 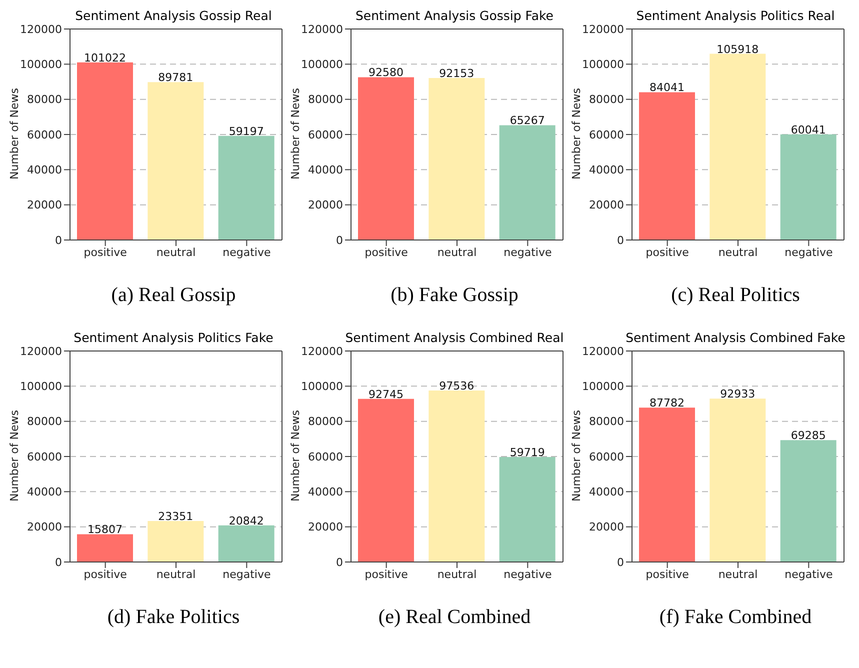 What do you see at coordinates (735, 617) in the screenshot?
I see `text: (f) Fake Combined` at bounding box center [735, 617].